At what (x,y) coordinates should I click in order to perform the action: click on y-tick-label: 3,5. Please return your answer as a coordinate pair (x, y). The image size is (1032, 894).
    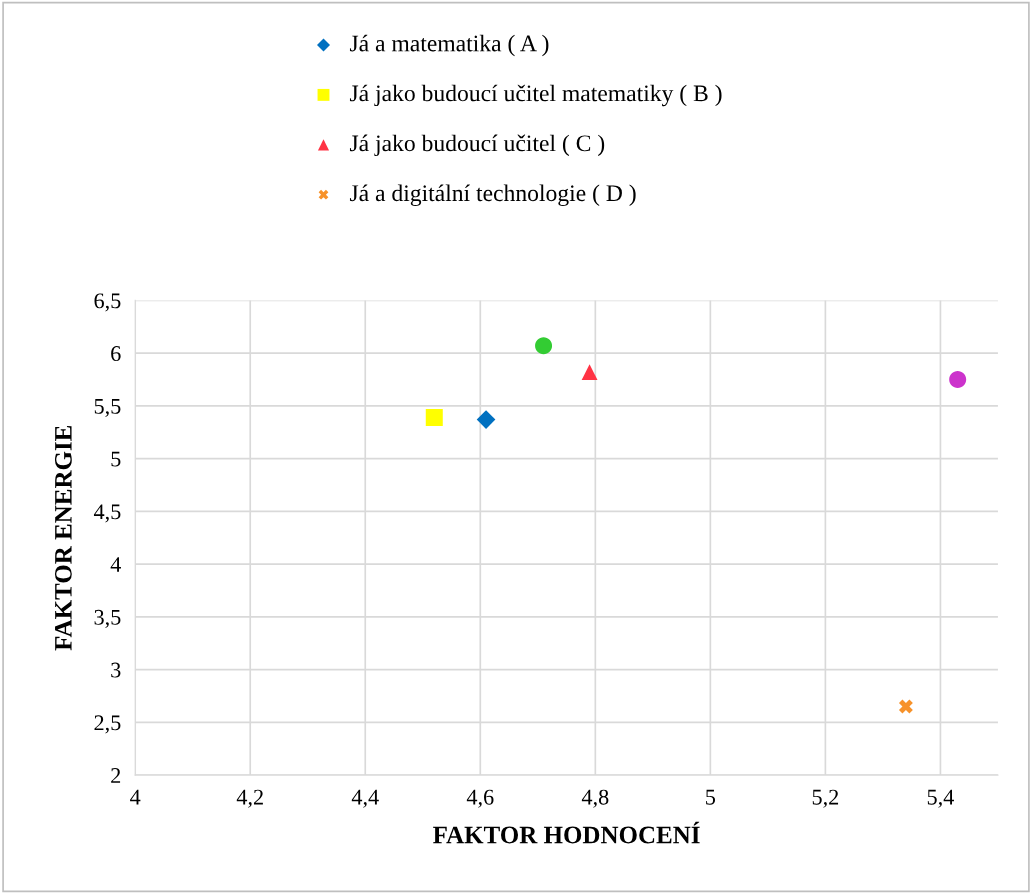
    Looking at the image, I should click on (107, 618).